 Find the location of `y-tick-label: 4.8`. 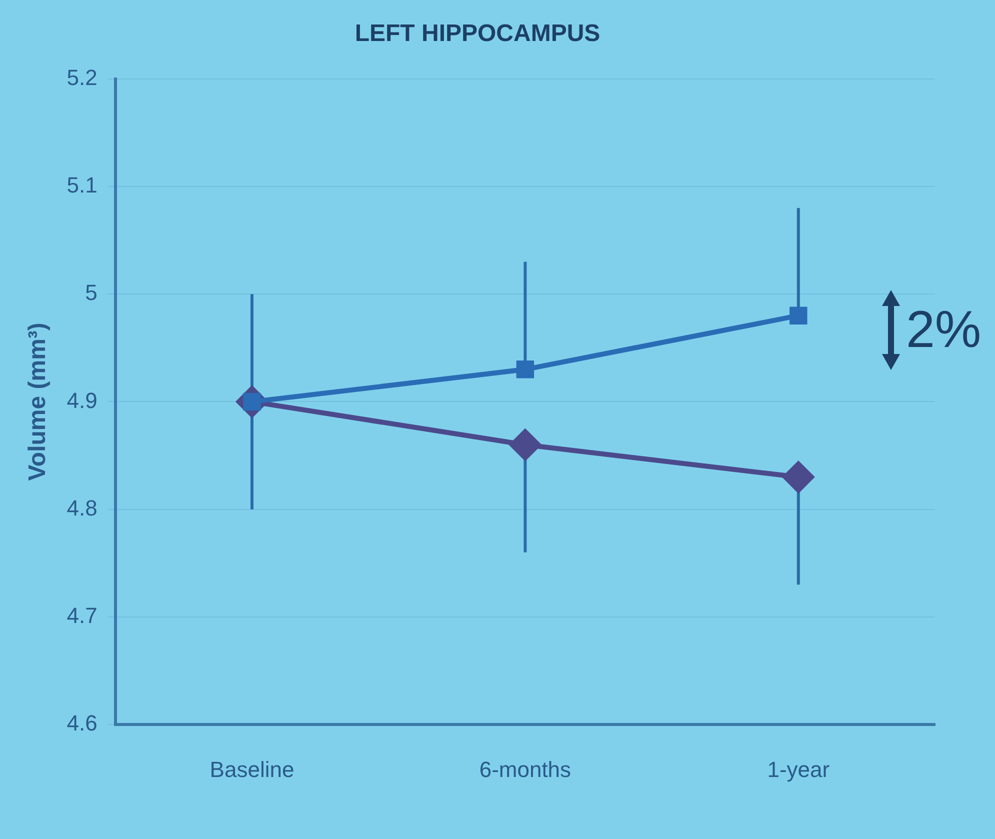

y-tick-label: 4.8 is located at coordinates (82, 507).